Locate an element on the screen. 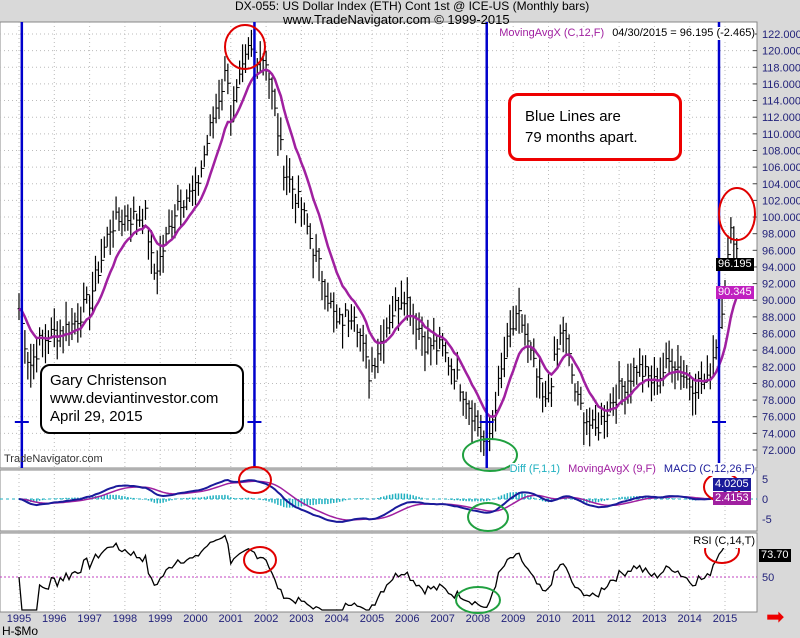 This screenshot has width=800, height=638. y-tick-label: 80.000 is located at coordinates (779, 384).